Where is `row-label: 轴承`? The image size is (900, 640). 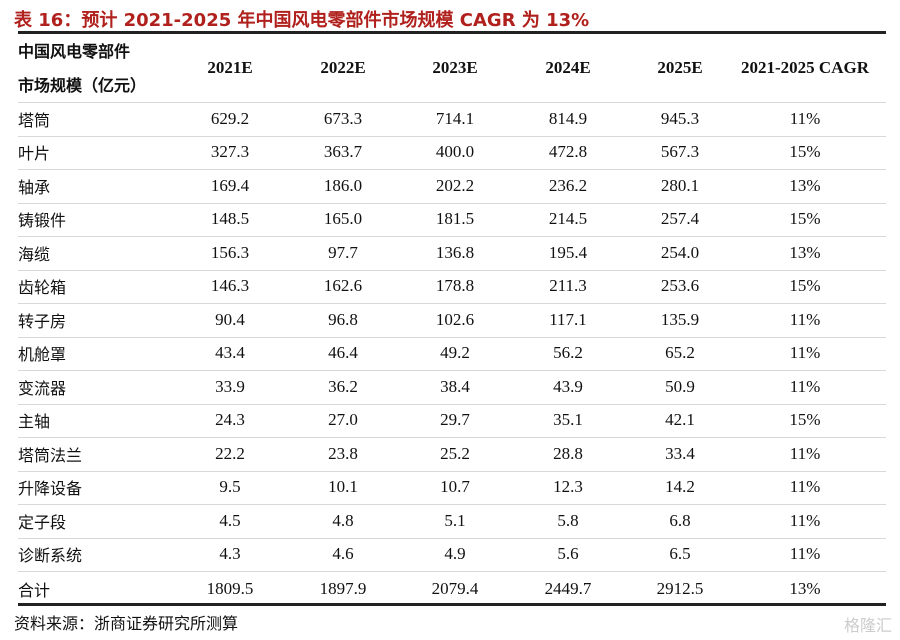
row-label: 轴承 is located at coordinates (34, 187).